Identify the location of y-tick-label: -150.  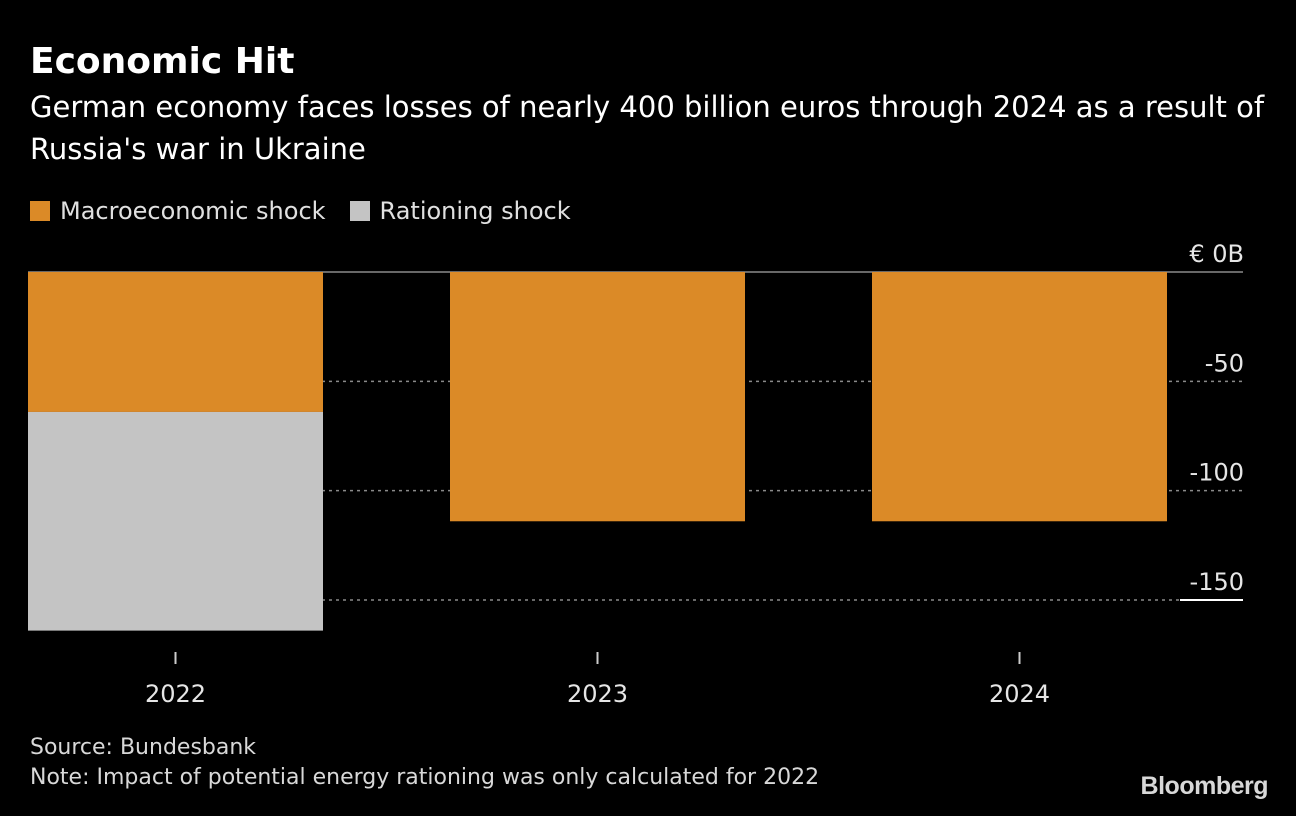
(1217, 582).